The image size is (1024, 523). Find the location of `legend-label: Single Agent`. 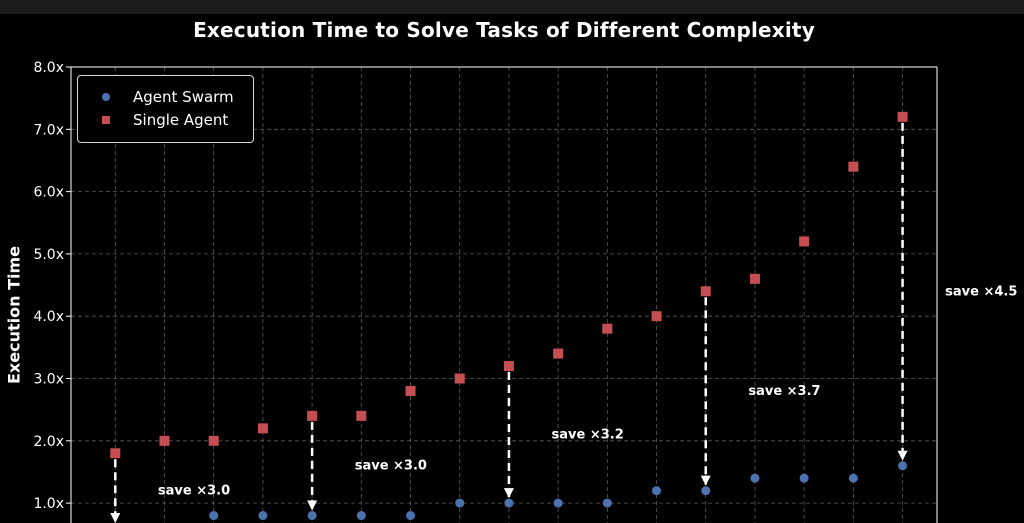

legend-label: Single Agent is located at coordinates (181, 120).